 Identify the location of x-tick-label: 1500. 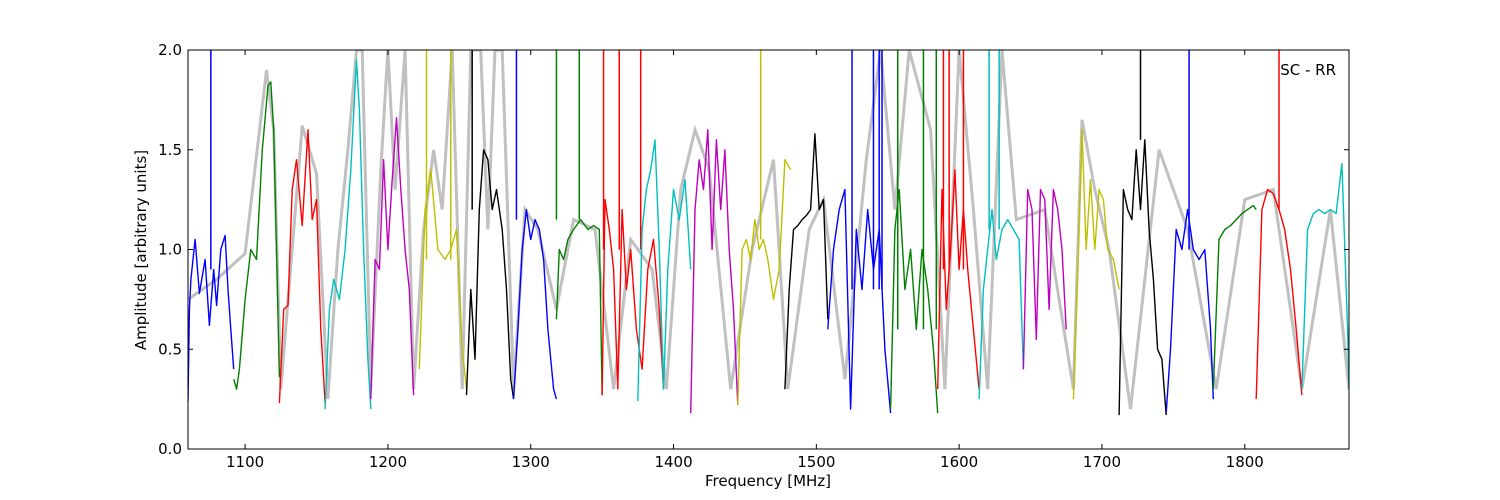
(816, 462).